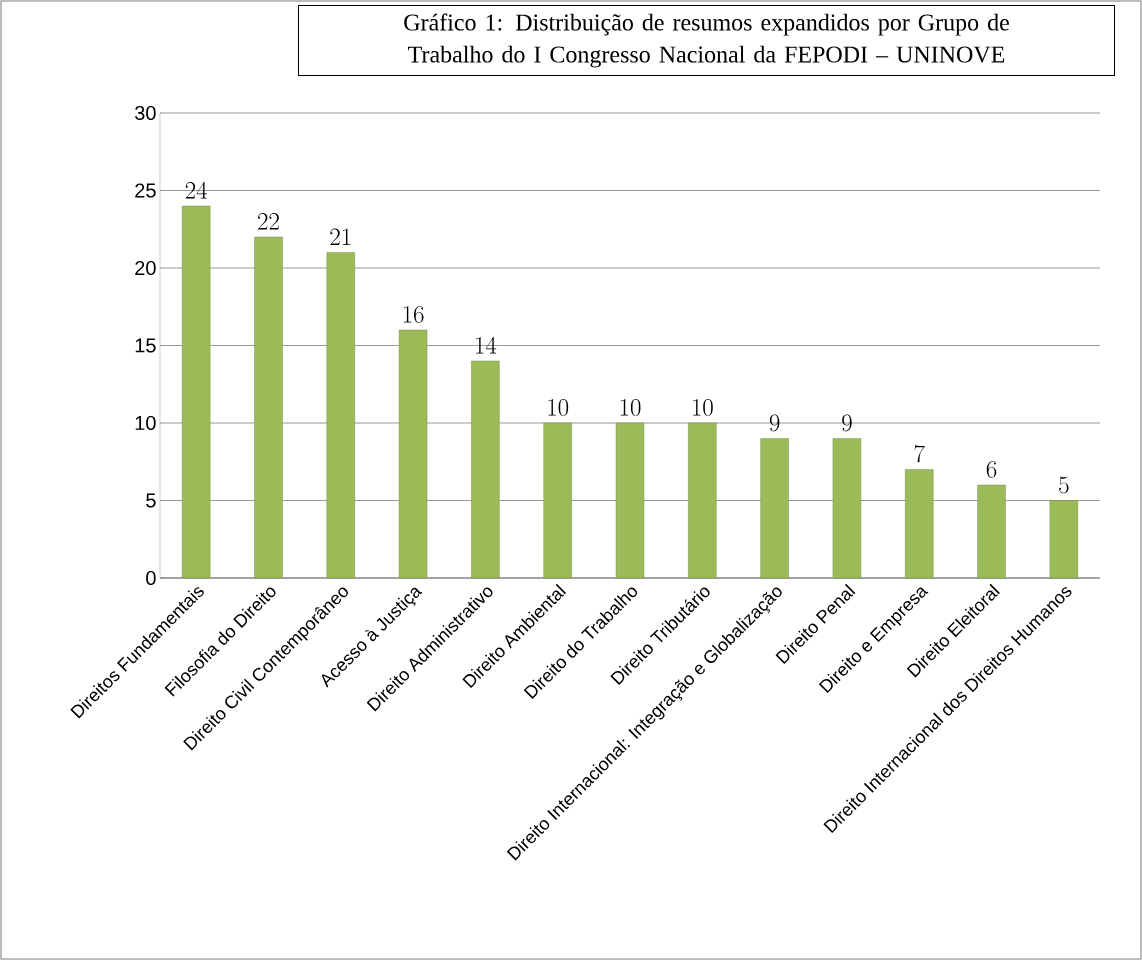 This screenshot has height=960, width=1142. I want to click on data-label: 21, so click(340, 236).